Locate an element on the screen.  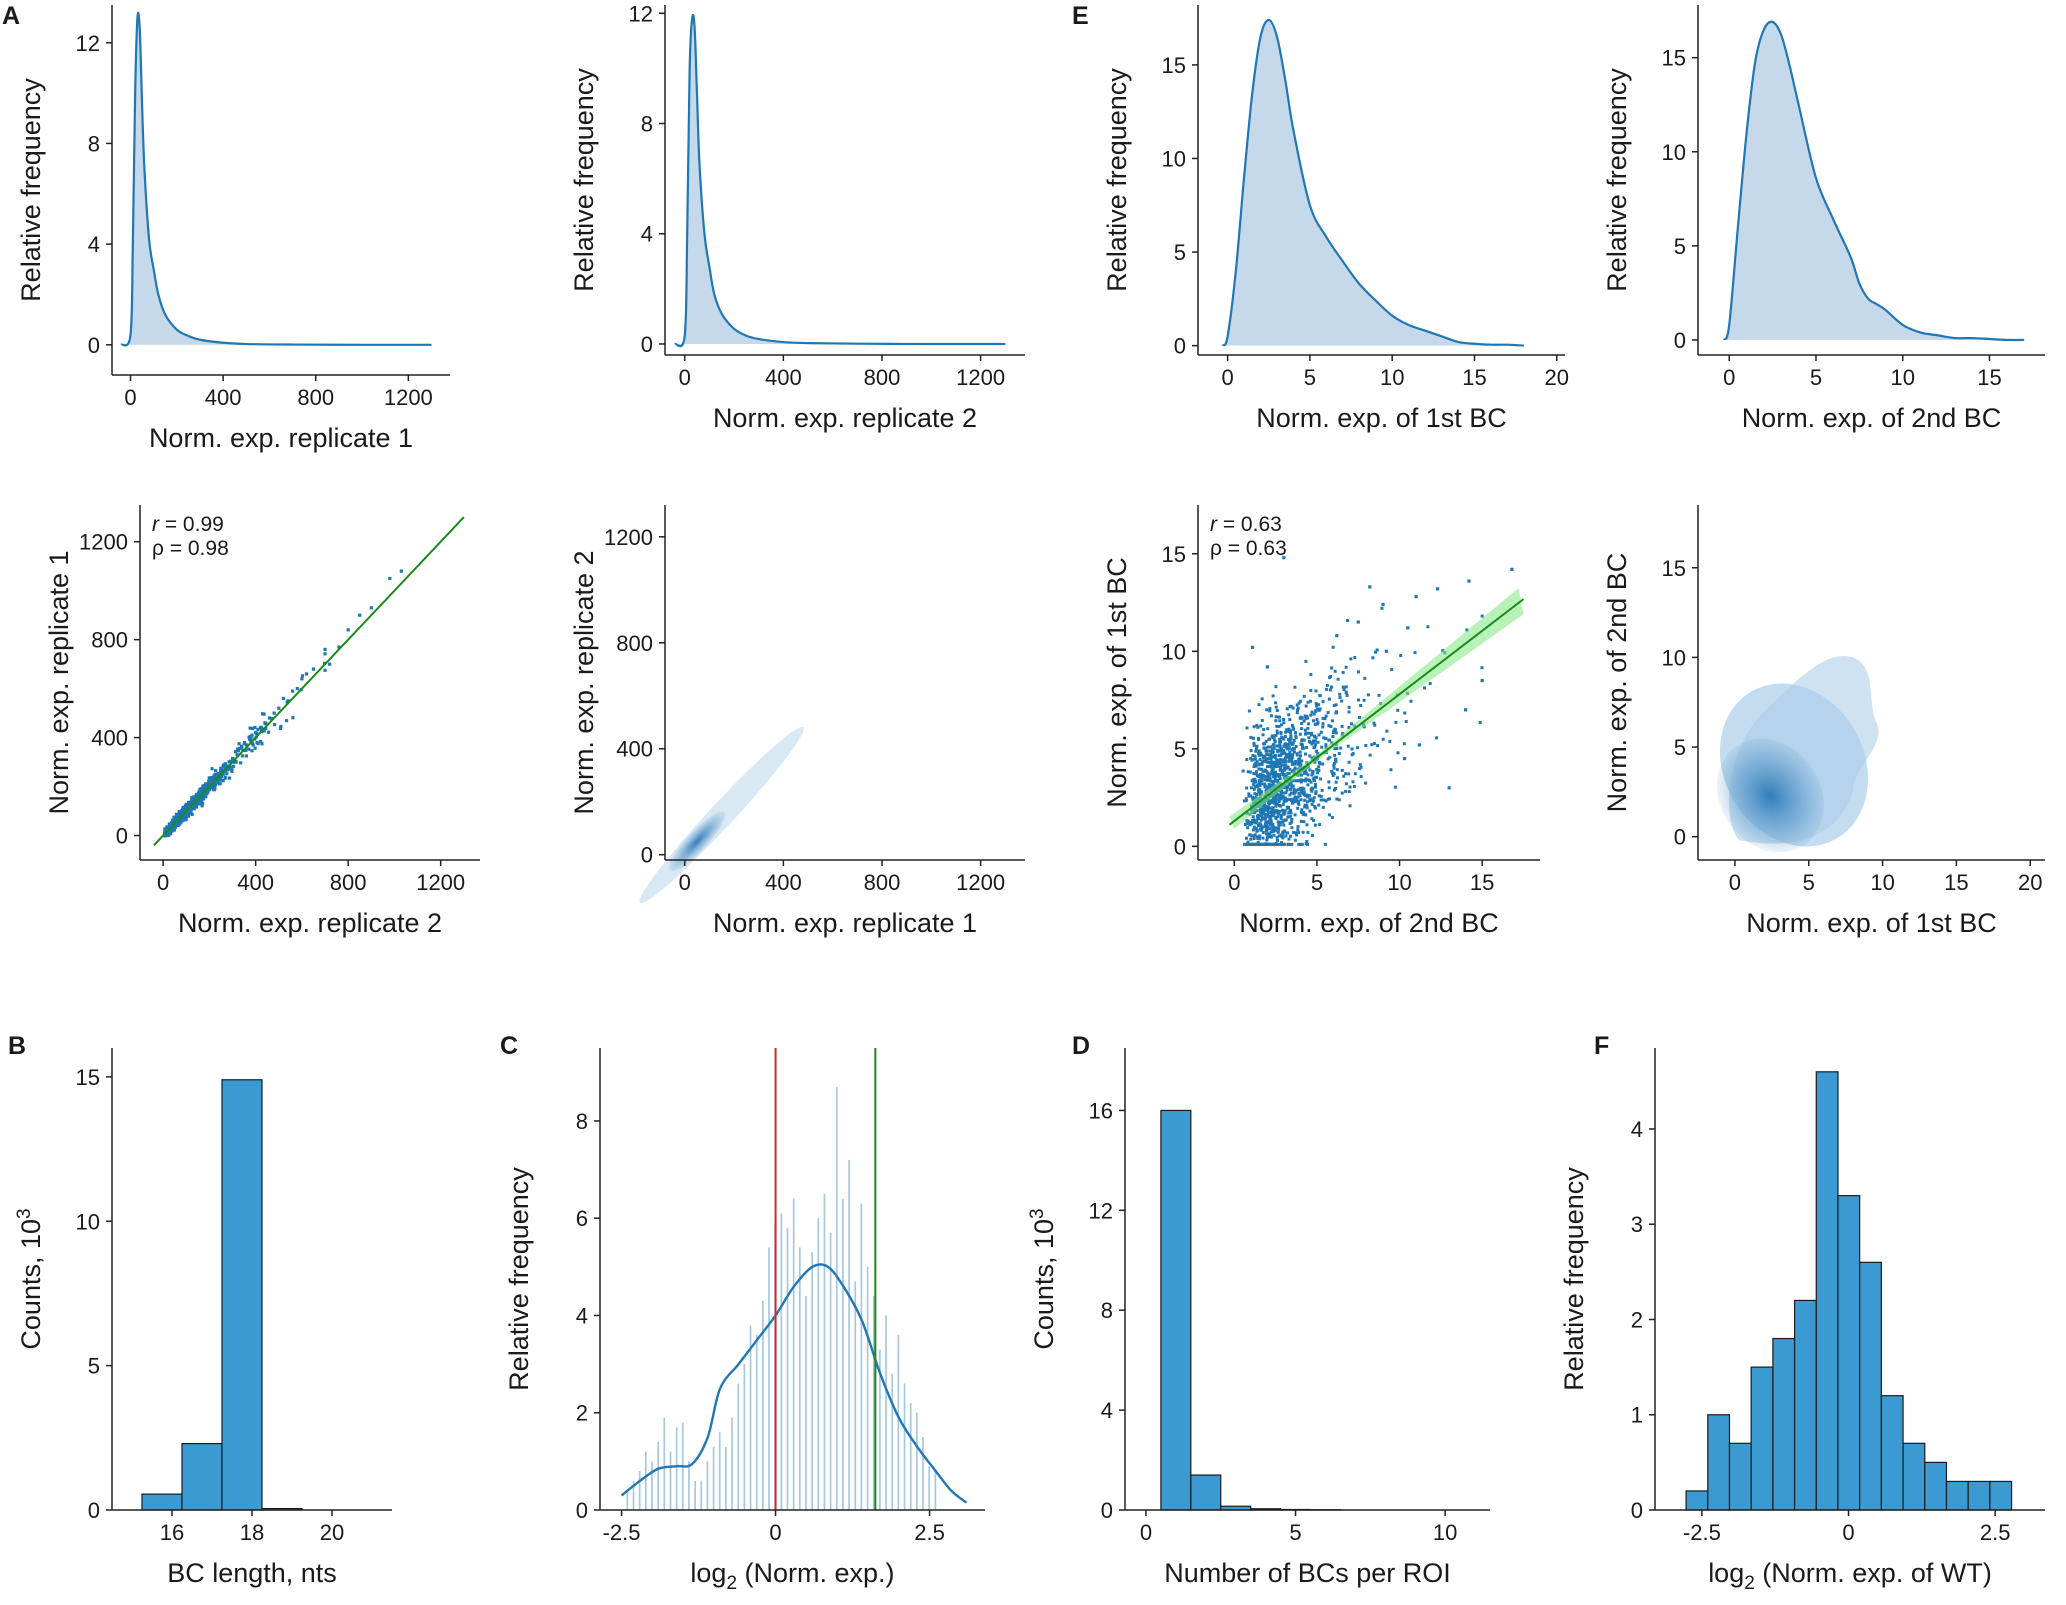
density-line is located at coordinates (1372, 182).